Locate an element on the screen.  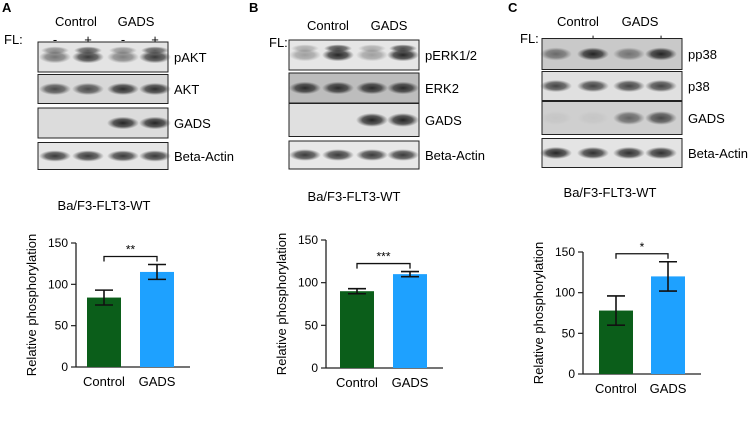
blot-label: pp38 is located at coordinates (702, 54).